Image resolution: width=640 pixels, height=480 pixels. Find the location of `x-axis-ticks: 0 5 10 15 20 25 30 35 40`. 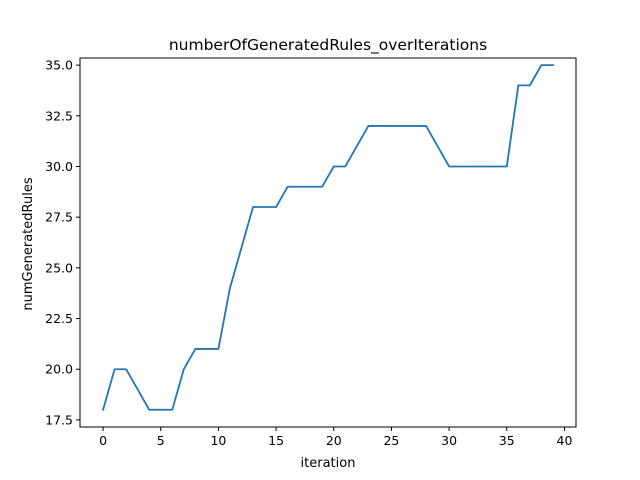

x-axis-ticks: 0 5 10 15 20 25 30 35 40 is located at coordinates (335, 437).